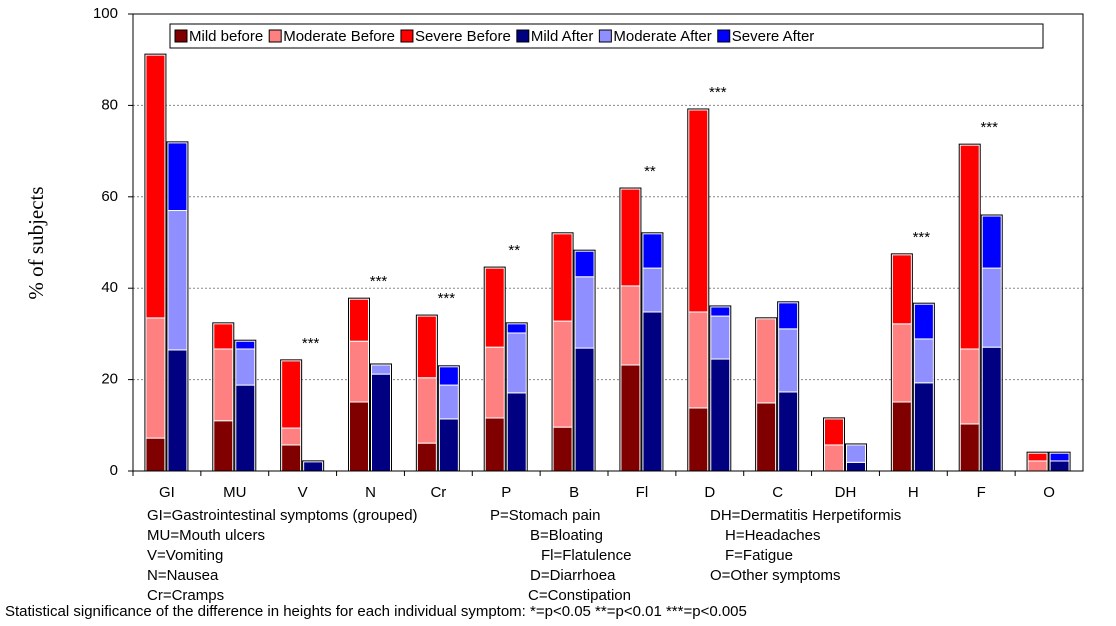  What do you see at coordinates (109, 379) in the screenshot?
I see `y-tick-label: 20` at bounding box center [109, 379].